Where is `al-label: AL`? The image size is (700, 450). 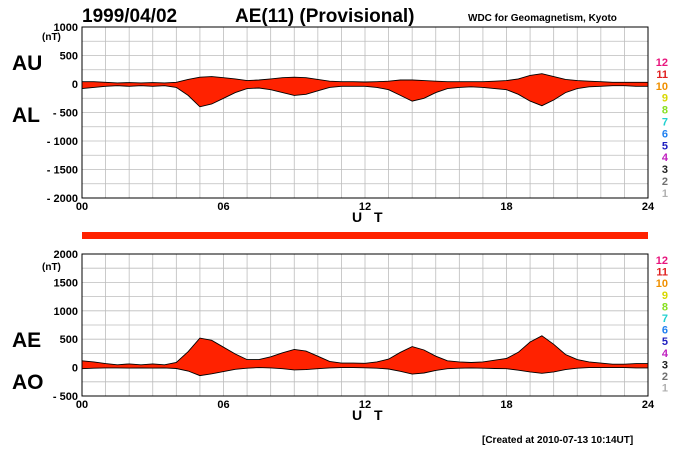 al-label: AL is located at coordinates (26, 115).